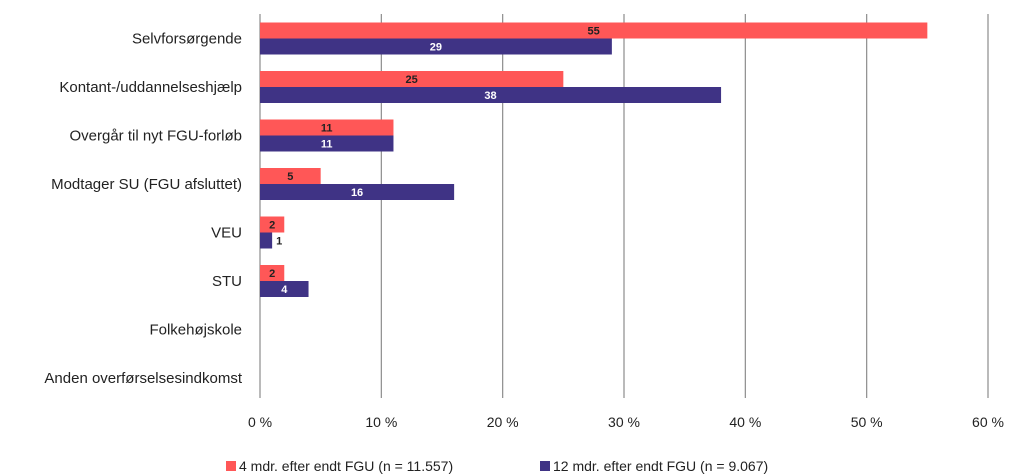 This screenshot has width=1010, height=476. I want to click on bar-value-label: 16, so click(357, 193).